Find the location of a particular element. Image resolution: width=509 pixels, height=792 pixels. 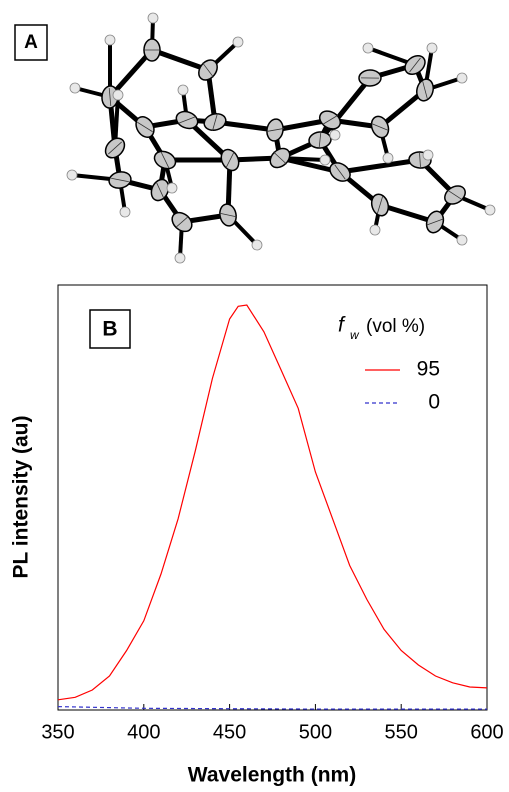

data-line is located at coordinates (272, 708).